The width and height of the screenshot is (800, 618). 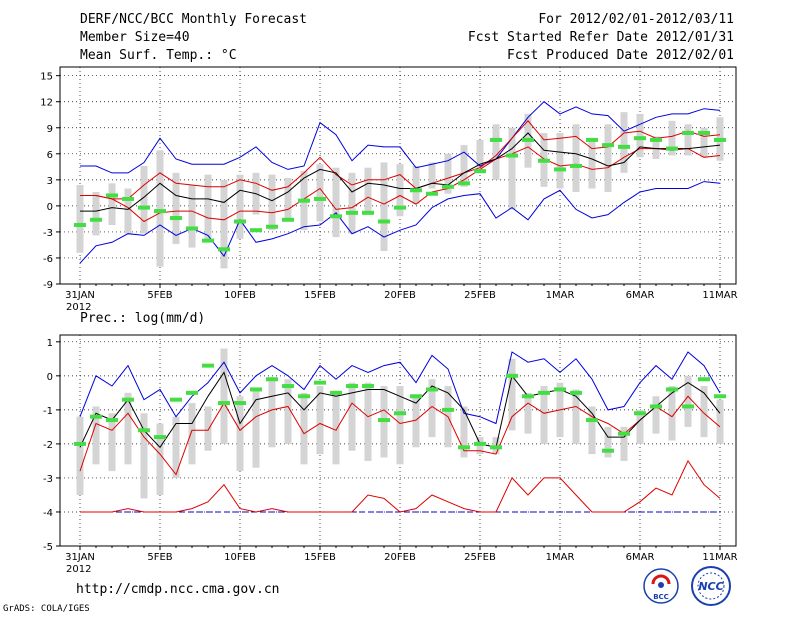 What do you see at coordinates (400, 222) in the screenshot?
I see `series-min-line` at bounding box center [400, 222].